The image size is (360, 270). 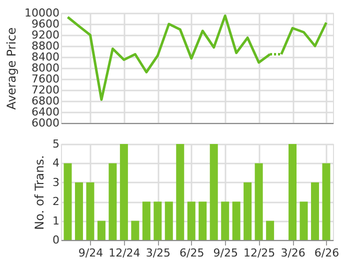 What do you see at coordinates (158, 253) in the screenshot?
I see `x-tick-label: 3/25` at bounding box center [158, 253].